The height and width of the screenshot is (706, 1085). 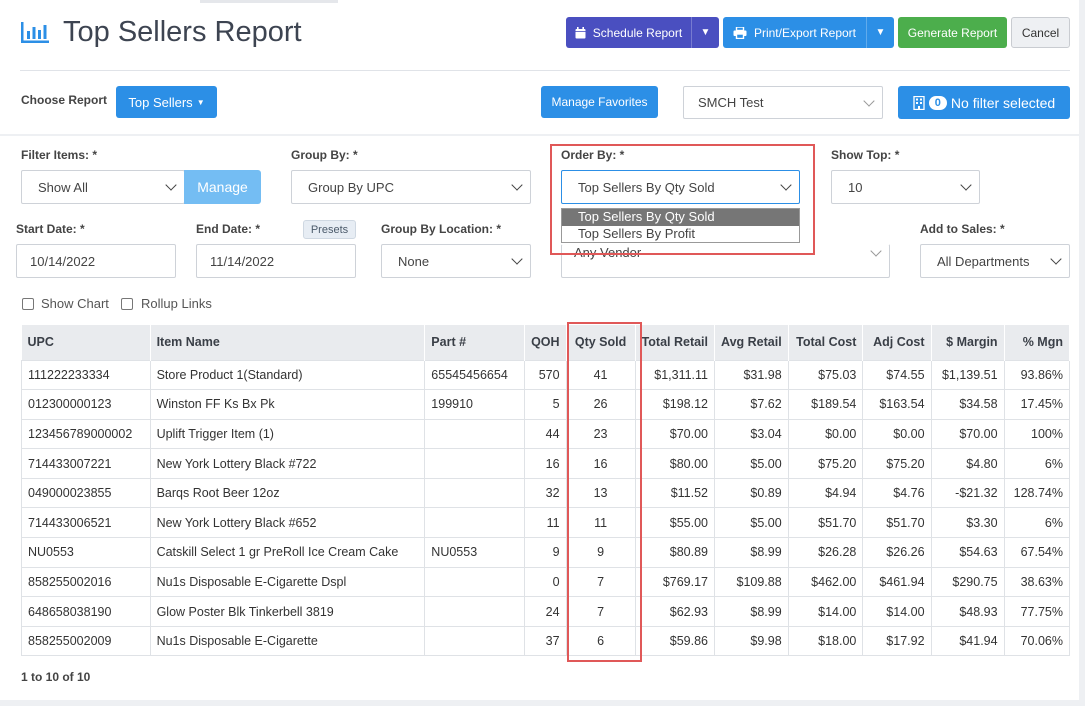 What do you see at coordinates (897, 552) in the screenshot?
I see `table-cell: $26.26` at bounding box center [897, 552].